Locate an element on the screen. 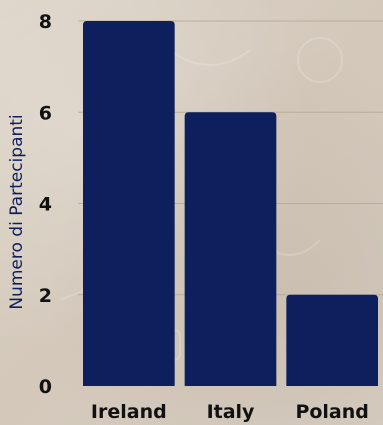 The height and width of the screenshot is (425, 383). y-tick-label: 2 is located at coordinates (45, 296).